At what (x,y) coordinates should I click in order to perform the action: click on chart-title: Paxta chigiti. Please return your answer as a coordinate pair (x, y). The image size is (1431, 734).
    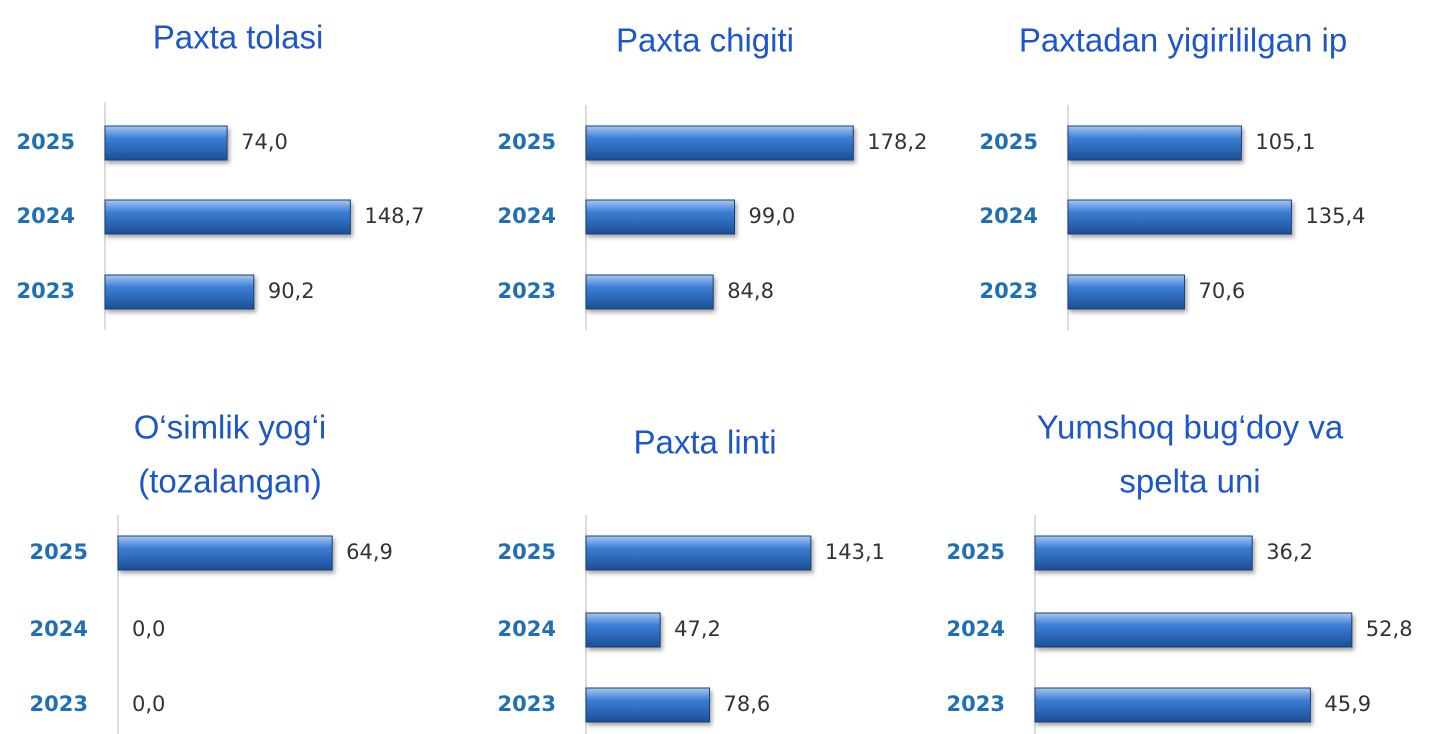
    Looking at the image, I should click on (705, 40).